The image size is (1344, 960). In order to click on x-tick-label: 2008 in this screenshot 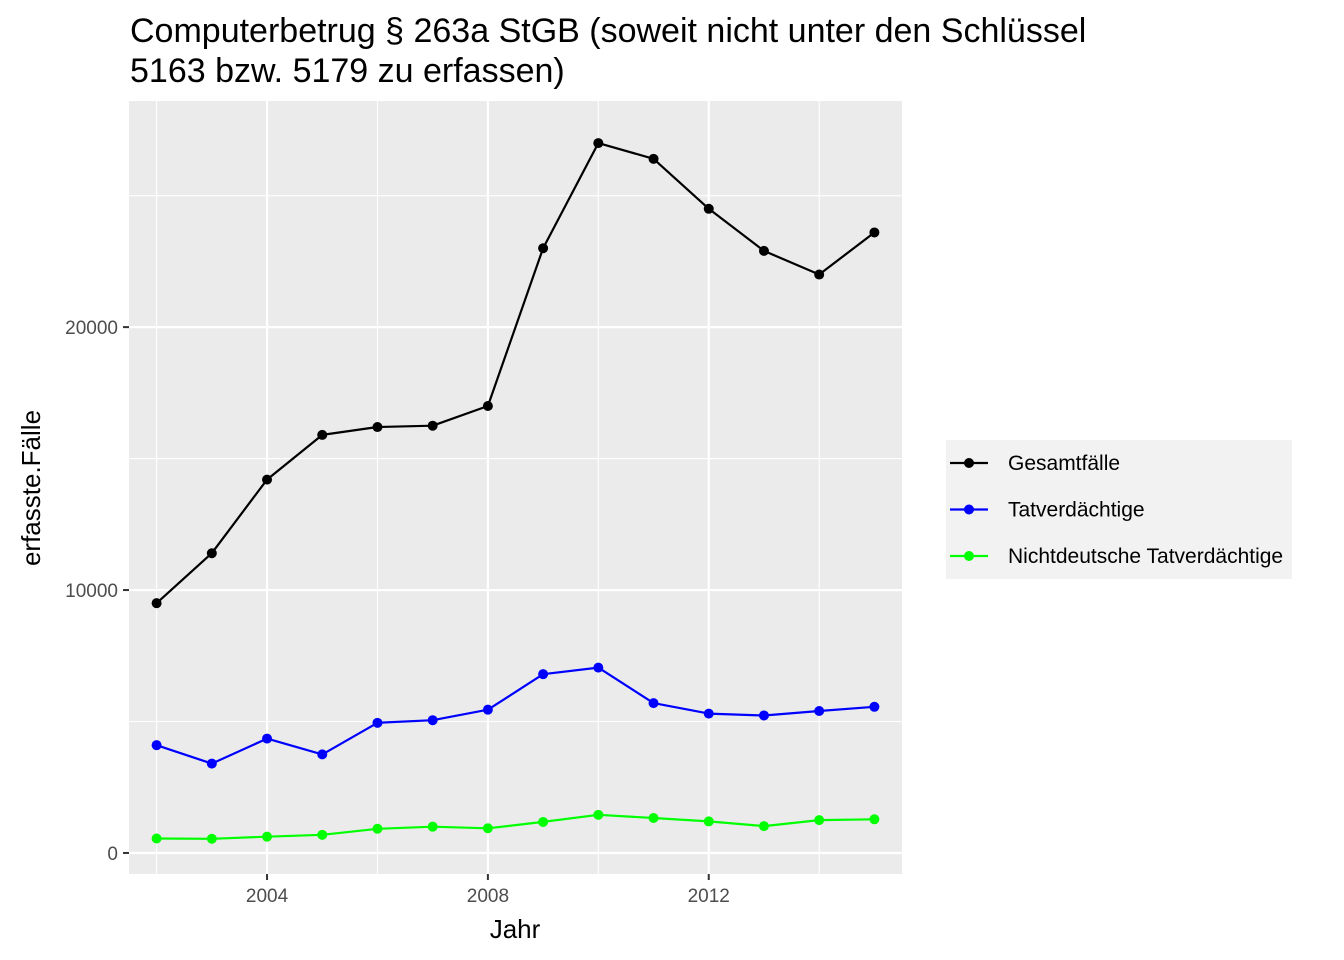, I will do `click(488, 896)`.